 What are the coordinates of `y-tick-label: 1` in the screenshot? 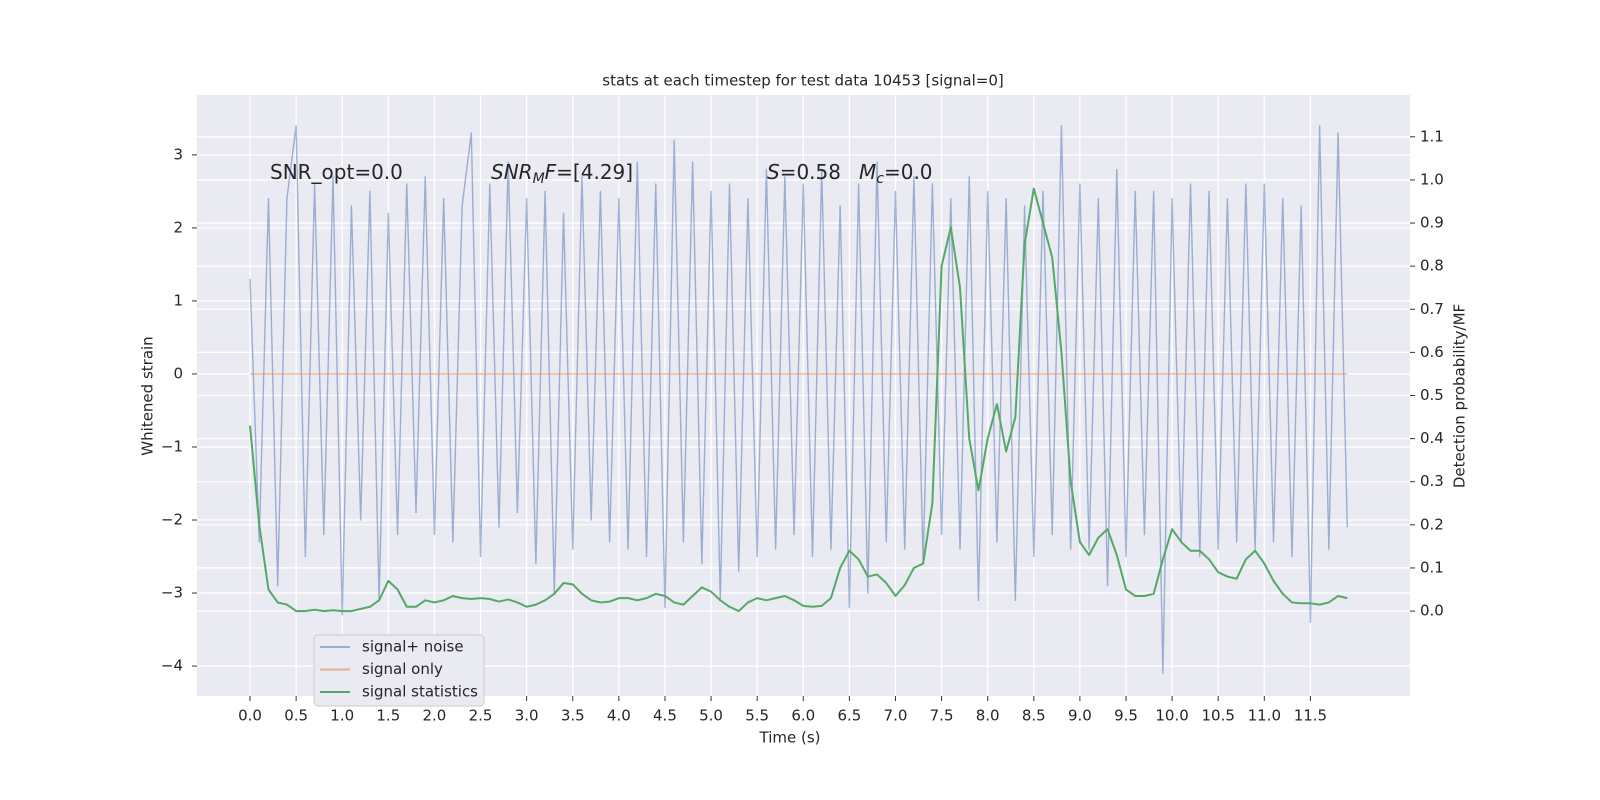 It's located at (178, 300).